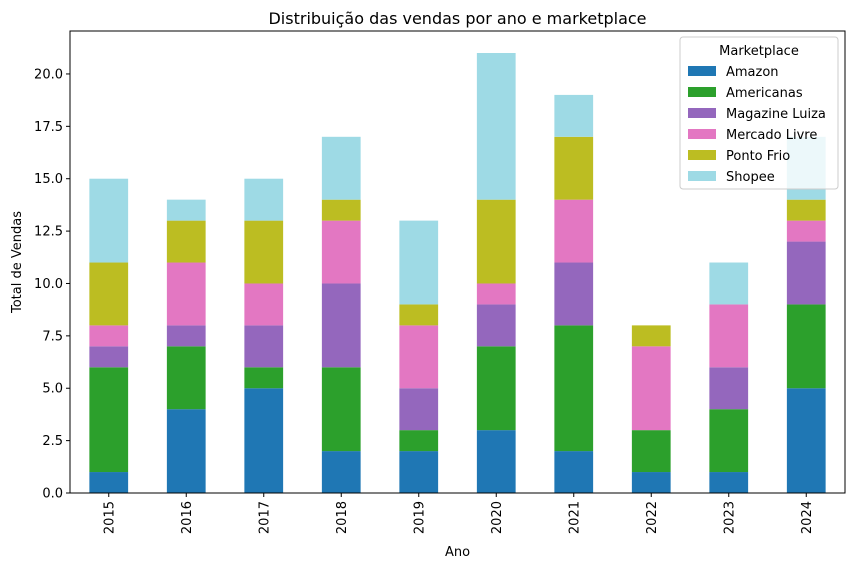 This screenshot has height=568, width=855. Describe the element at coordinates (458, 513) in the screenshot. I see `x-axis-ticks: 2015 2016 2017 2018 2019 2020 2021 2022 2023 2024` at that location.